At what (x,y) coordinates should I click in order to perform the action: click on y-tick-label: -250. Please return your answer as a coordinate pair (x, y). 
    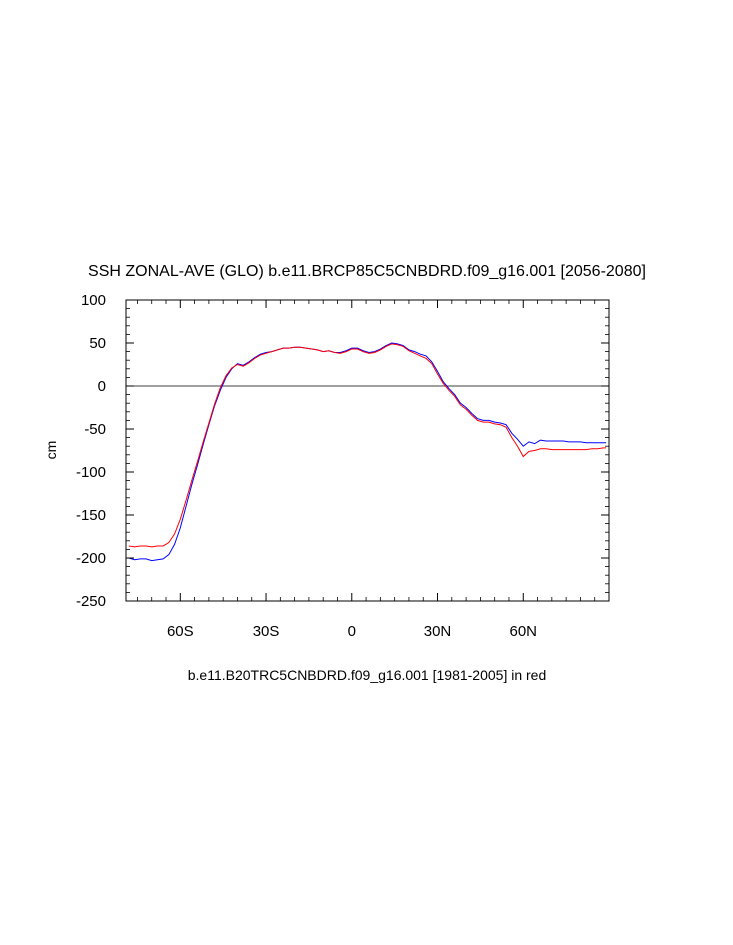
    Looking at the image, I should click on (91, 601).